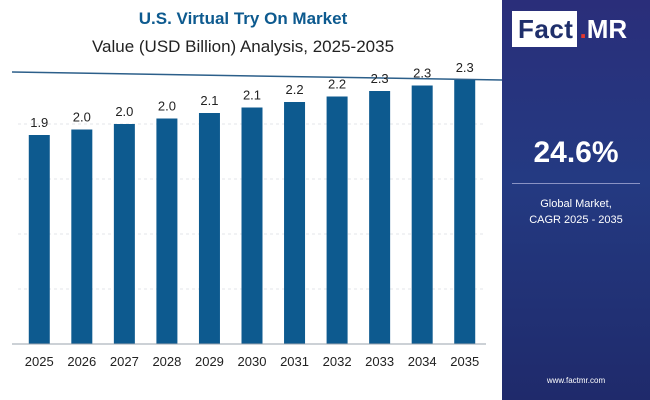 The width and height of the screenshot is (650, 400). What do you see at coordinates (39, 239) in the screenshot?
I see `bar-2025` at bounding box center [39, 239].